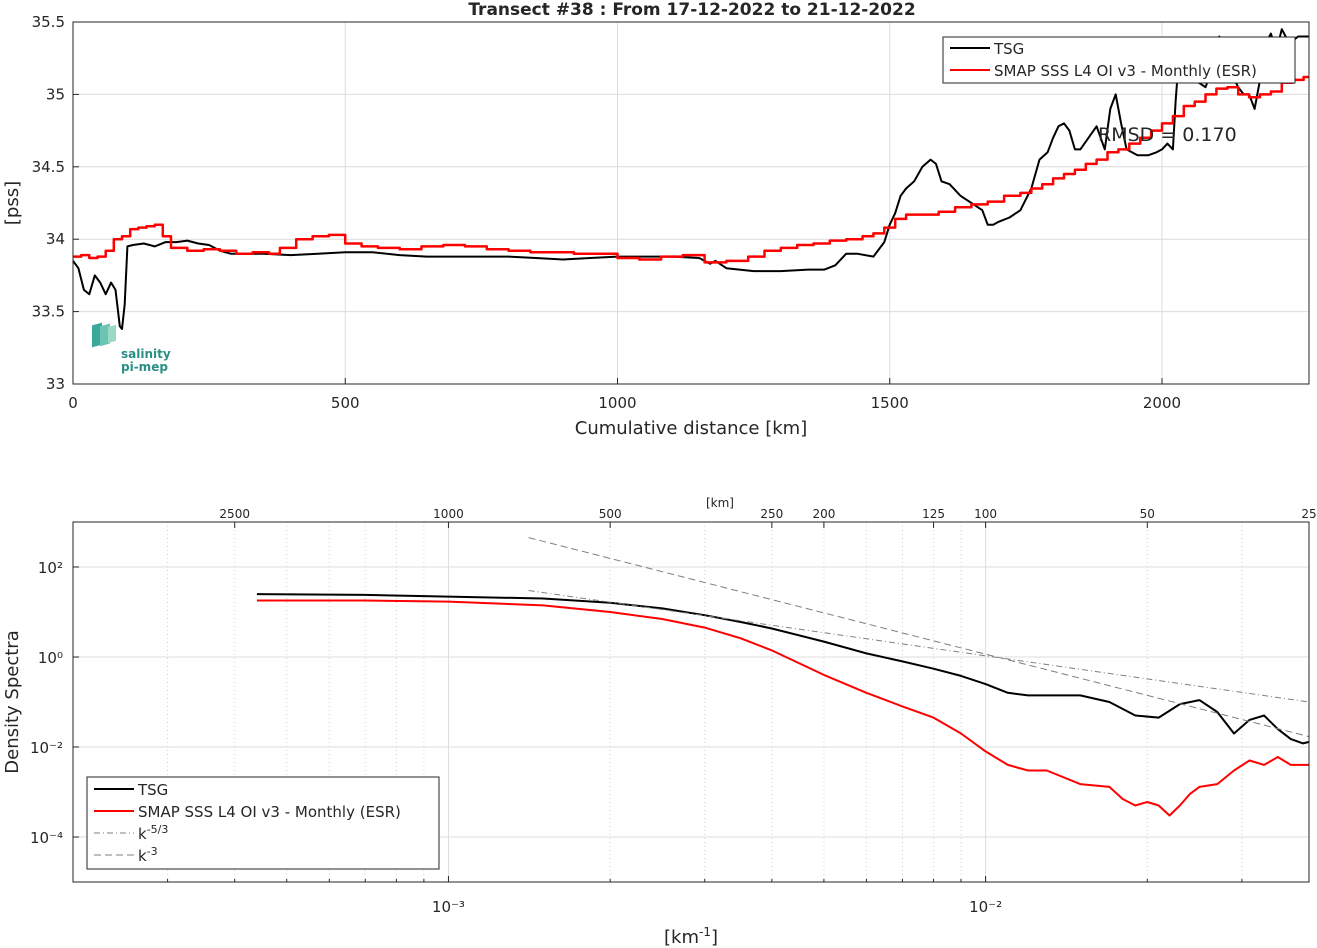 The image size is (1317, 948). I want to click on legend-label-k53: k-5/3, so click(153, 833).